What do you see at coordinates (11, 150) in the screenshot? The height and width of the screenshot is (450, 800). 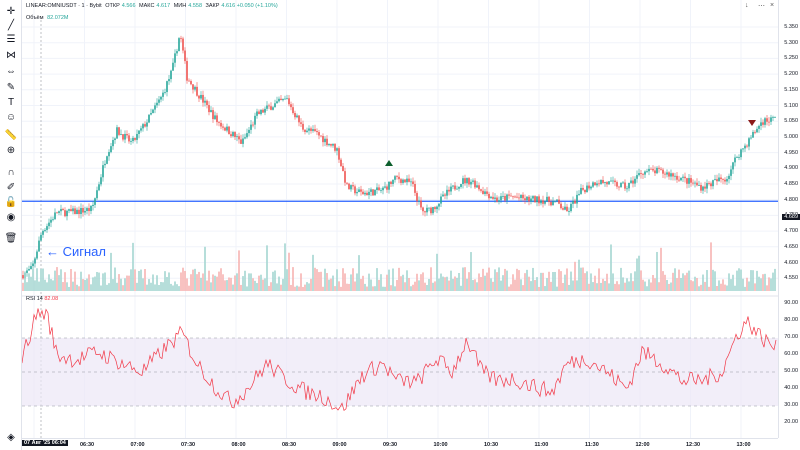 I see `zoom-icon: ⊕` at bounding box center [11, 150].